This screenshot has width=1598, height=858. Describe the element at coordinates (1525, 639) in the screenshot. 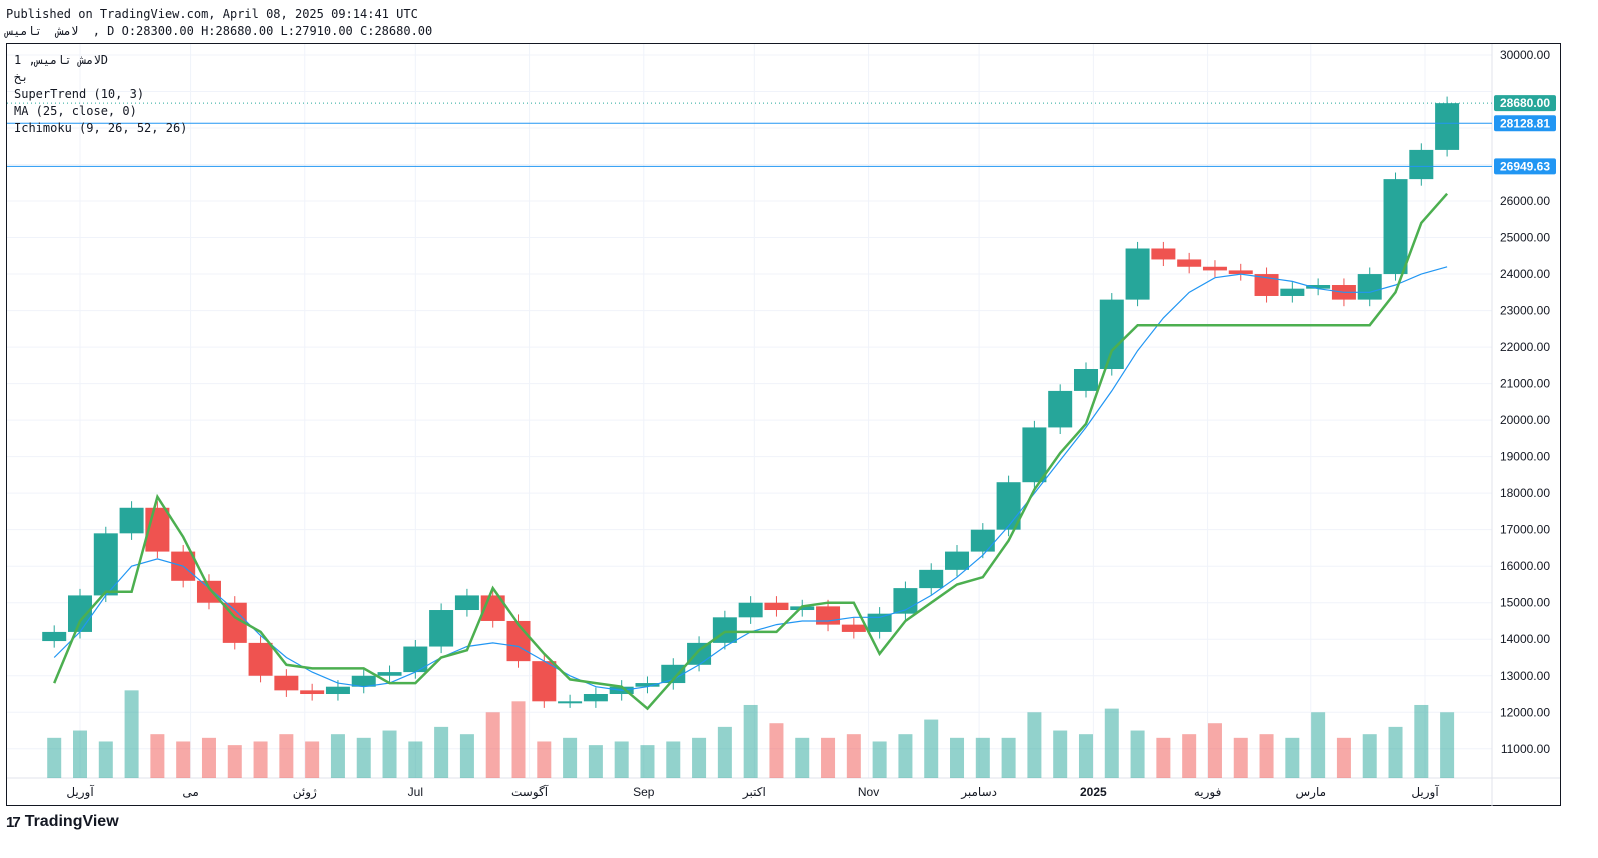

I see `y-tick-label: 14000.00` at that location.